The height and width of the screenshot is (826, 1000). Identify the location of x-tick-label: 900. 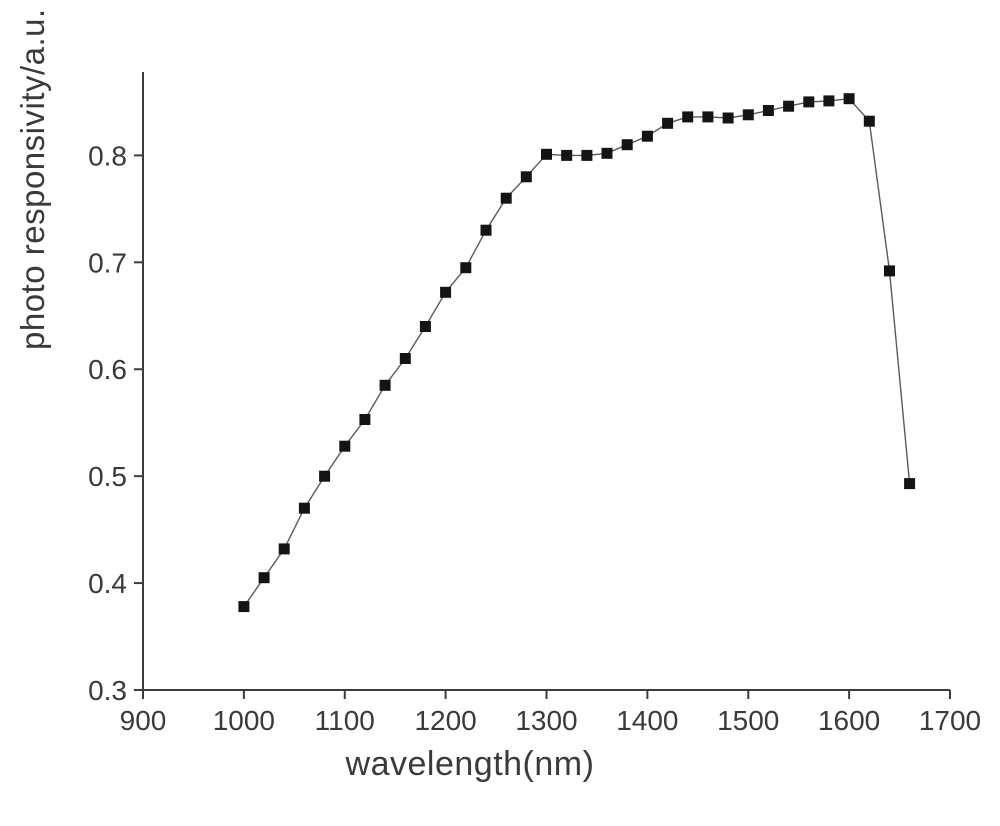
(143, 720).